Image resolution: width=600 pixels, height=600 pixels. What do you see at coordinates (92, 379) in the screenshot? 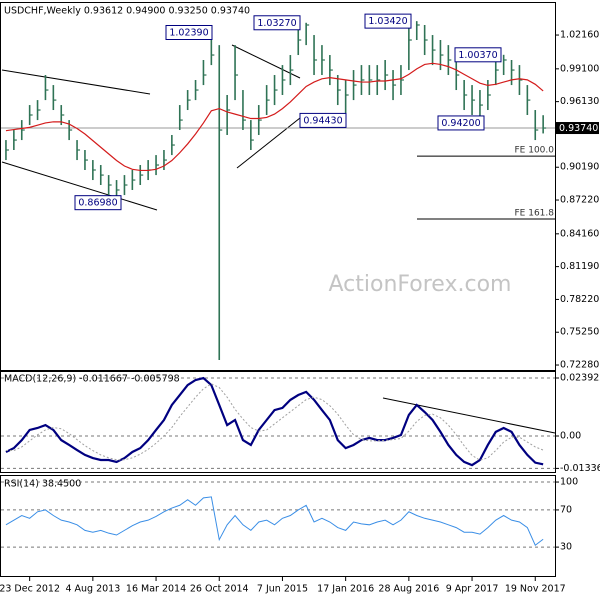
I see `macd-title: MACD(12,26,9) -0.011667 -0.005798` at bounding box center [92, 379].